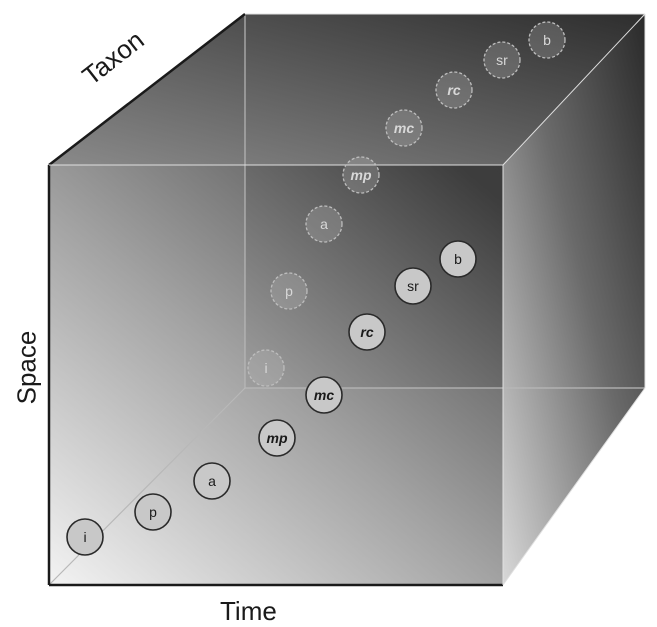 The height and width of the screenshot is (627, 657). I want to click on front-node-i: i, so click(85, 537).